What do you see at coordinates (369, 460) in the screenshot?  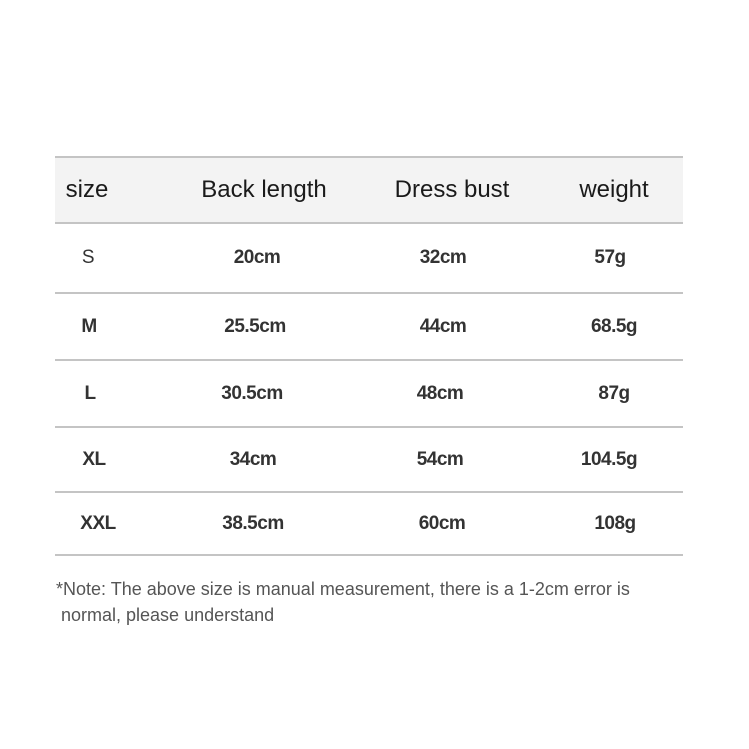 I see `table-row: XL 34cm 54cm 104.5g` at bounding box center [369, 460].